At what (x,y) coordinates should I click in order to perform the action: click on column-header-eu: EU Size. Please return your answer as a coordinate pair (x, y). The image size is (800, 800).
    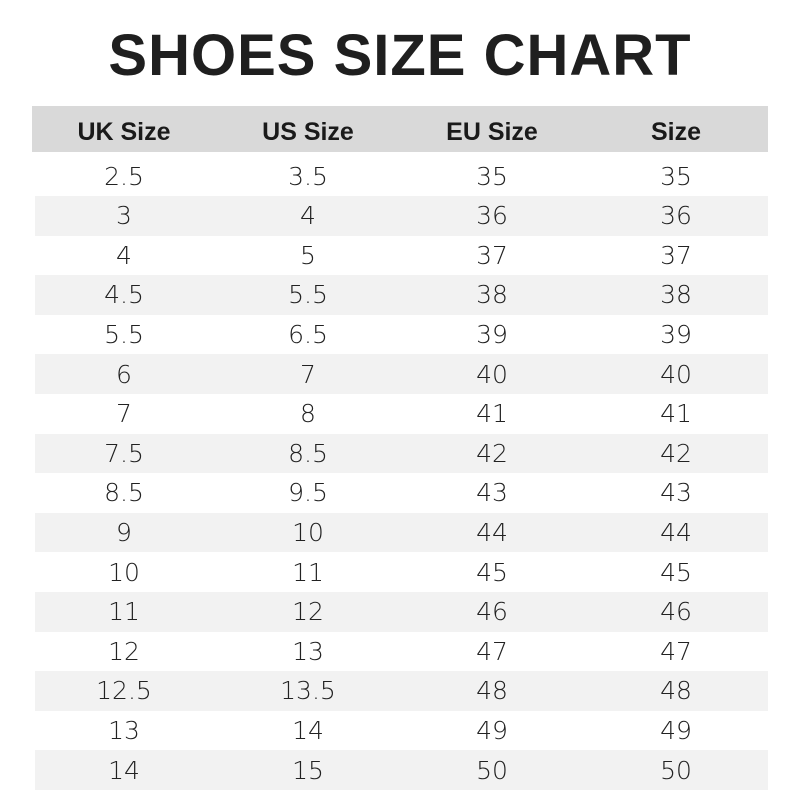
    Looking at the image, I should click on (492, 131).